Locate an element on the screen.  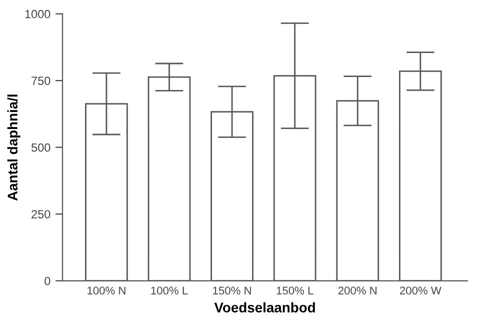
x-tick-label: 150% N is located at coordinates (232, 290).